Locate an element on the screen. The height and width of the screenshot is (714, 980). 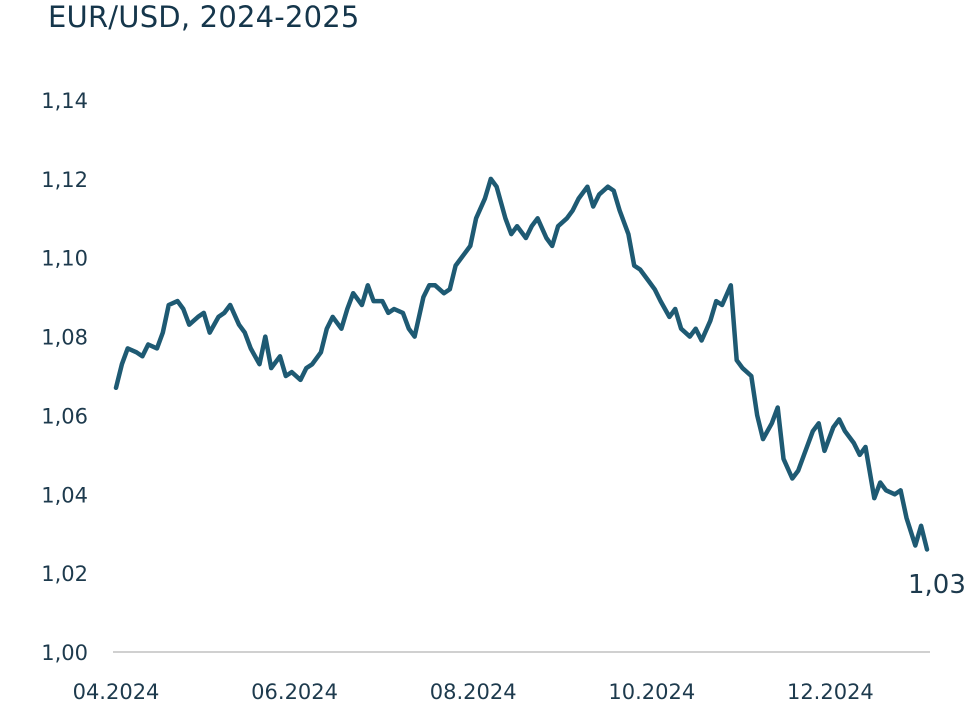
y-axis-tick-labels: 1,00 1,02 1,04 1,06 1,08 1,10 1,12 1,14 is located at coordinates (64, 377).